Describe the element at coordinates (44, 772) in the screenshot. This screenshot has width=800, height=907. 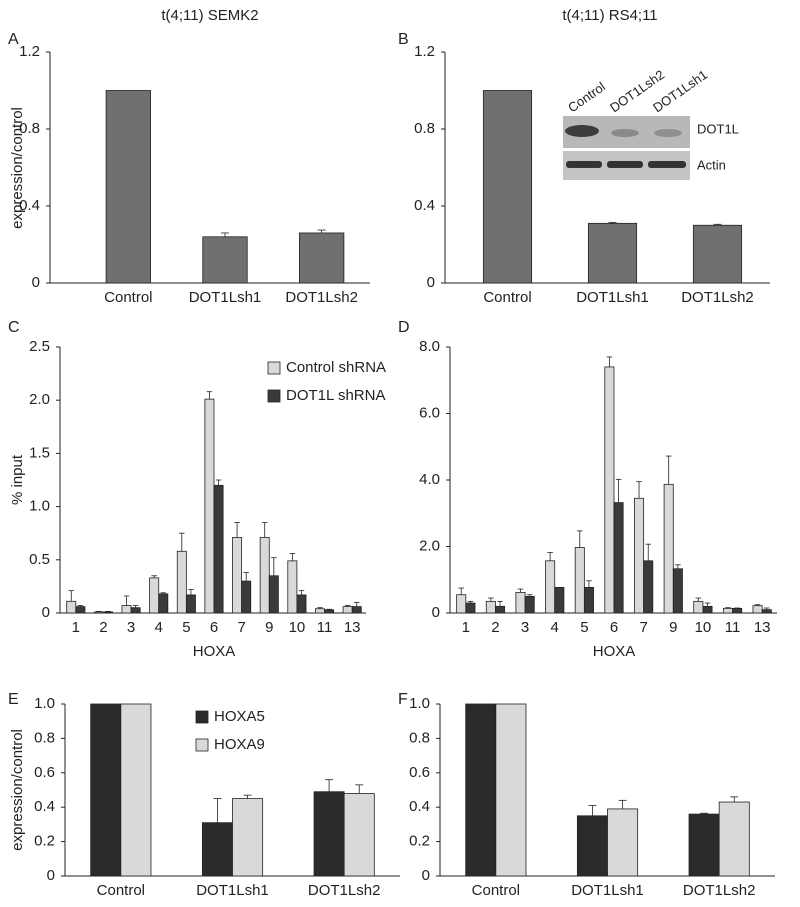
I see `y-tick-label: 0.6` at that location.